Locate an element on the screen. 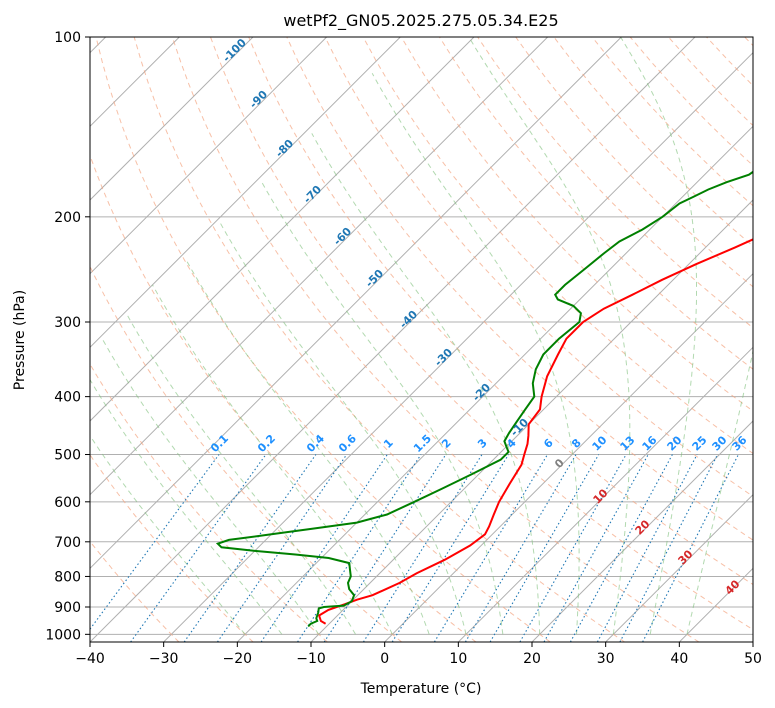  x-axis-ticks: −40 −30 −20 −10 0 10 20 30 40 50 is located at coordinates (418, 654).